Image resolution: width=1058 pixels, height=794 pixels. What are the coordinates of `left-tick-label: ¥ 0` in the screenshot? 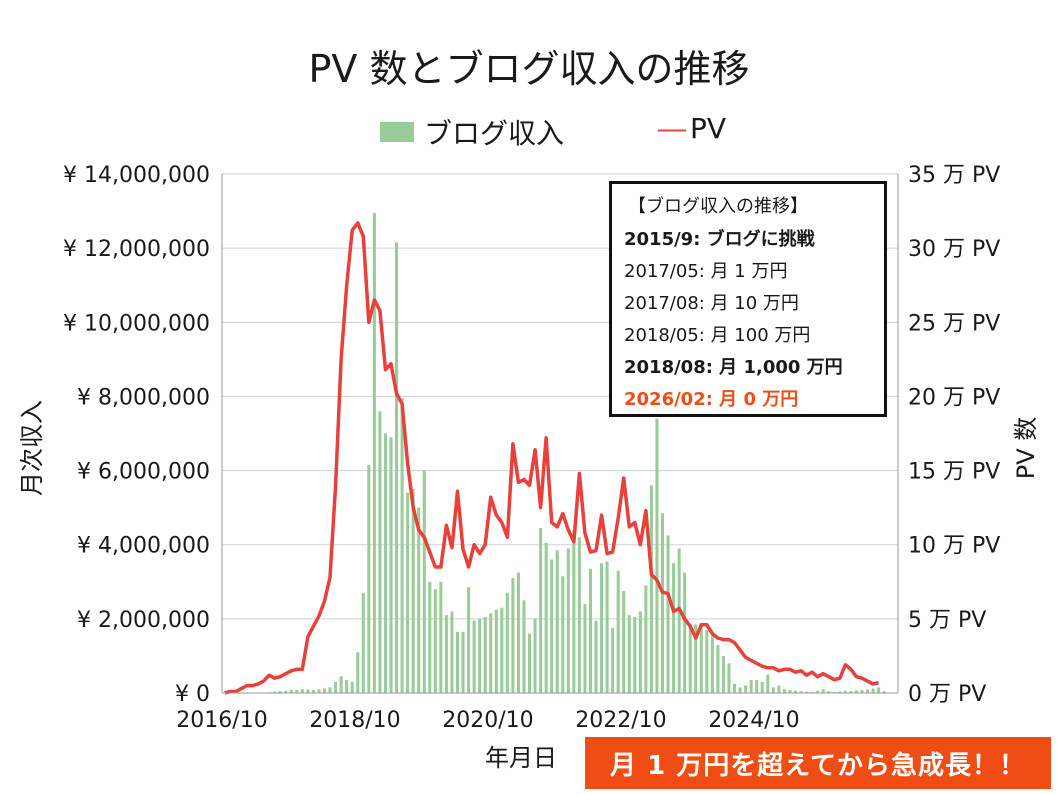 It's located at (192, 694).